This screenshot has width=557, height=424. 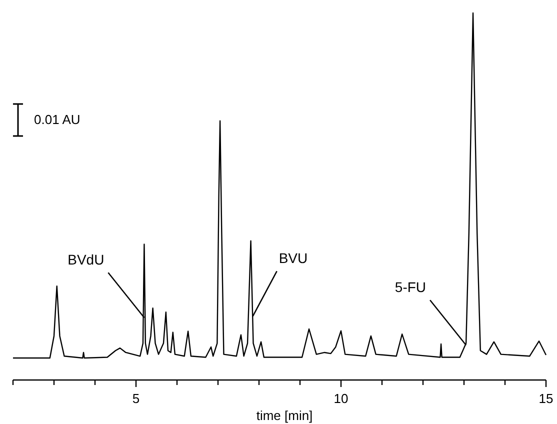 What do you see at coordinates (546, 398) in the screenshot?
I see `x-tick-label: 15` at bounding box center [546, 398].